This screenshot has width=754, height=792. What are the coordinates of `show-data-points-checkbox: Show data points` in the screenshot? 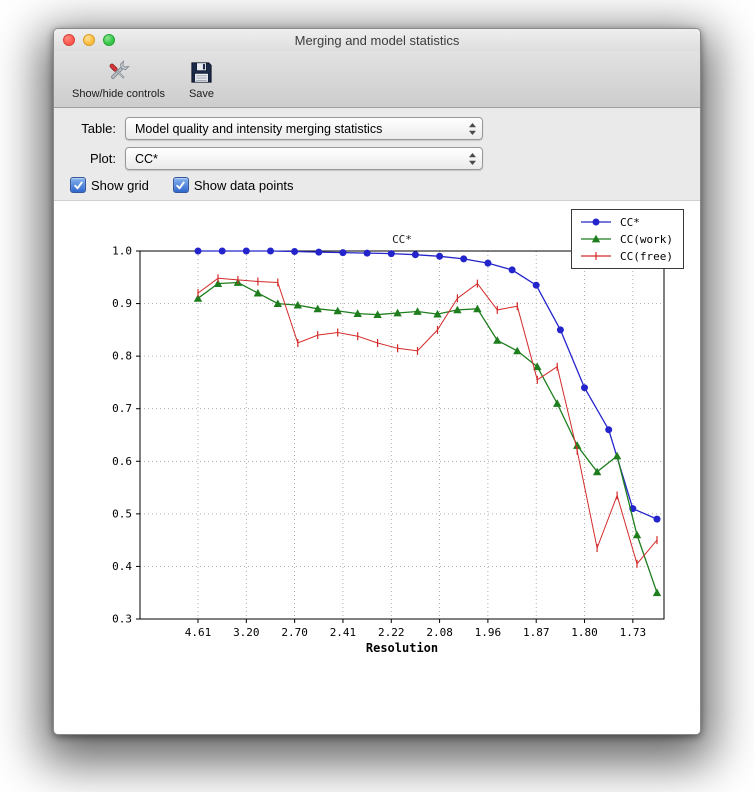 It's located at (233, 185).